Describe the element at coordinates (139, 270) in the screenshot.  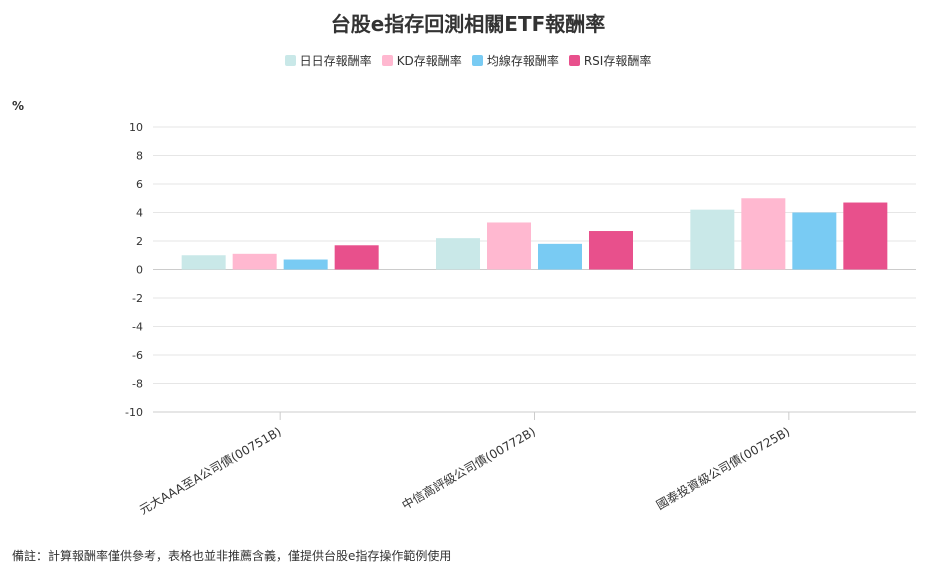
I see `y-tick-label: 0` at that location.